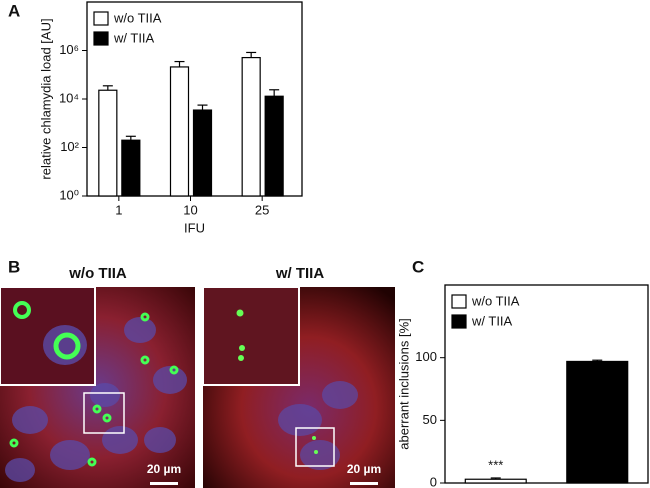  Describe the element at coordinates (45, 98) in the screenshot. I see `y-axis-label: relative chlamydia load [AU]` at that location.